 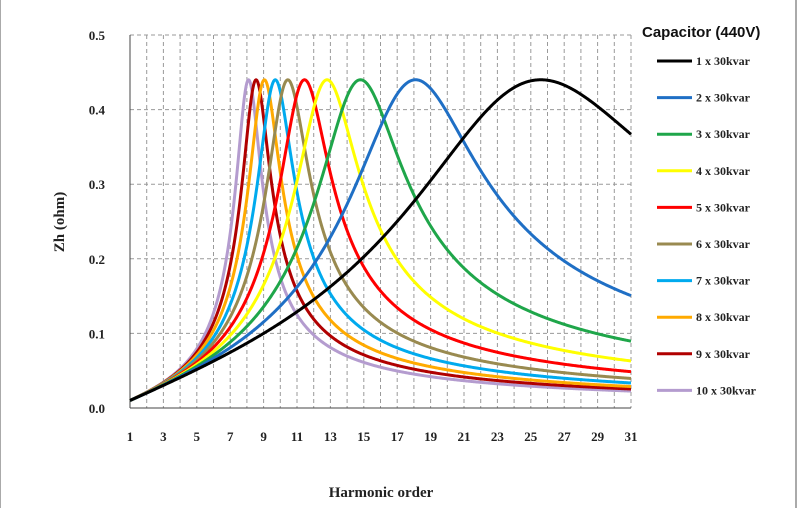 What do you see at coordinates (364, 436) in the screenshot?
I see `x-tick-label: 15` at bounding box center [364, 436].